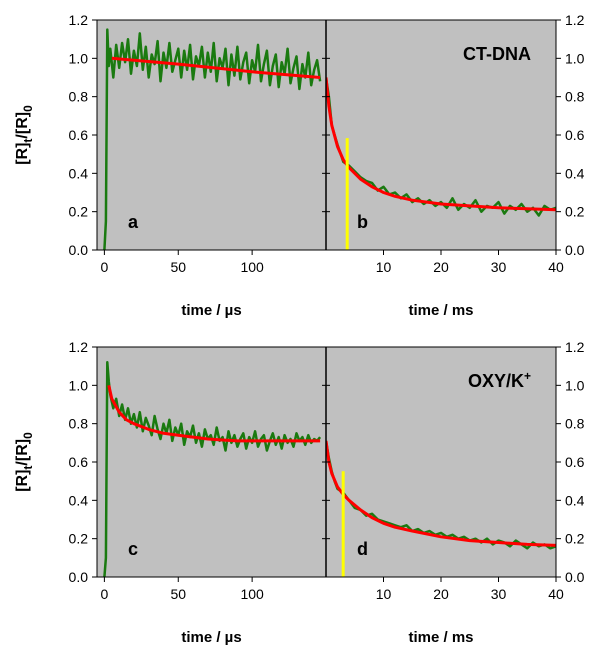 This screenshot has height=649, width=600. I want to click on panel-label-a: a, so click(133, 222).